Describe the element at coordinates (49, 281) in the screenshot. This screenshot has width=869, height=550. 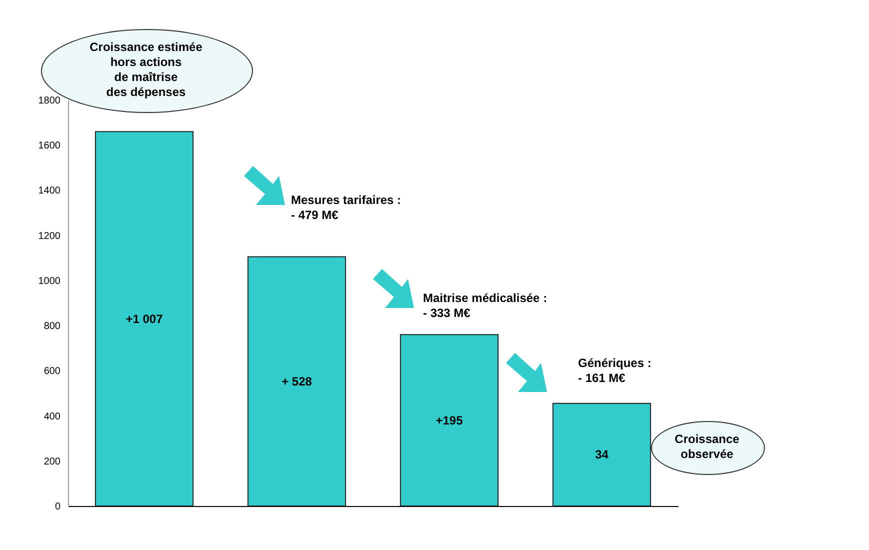
I see `y-tick-label: 1000` at that location.